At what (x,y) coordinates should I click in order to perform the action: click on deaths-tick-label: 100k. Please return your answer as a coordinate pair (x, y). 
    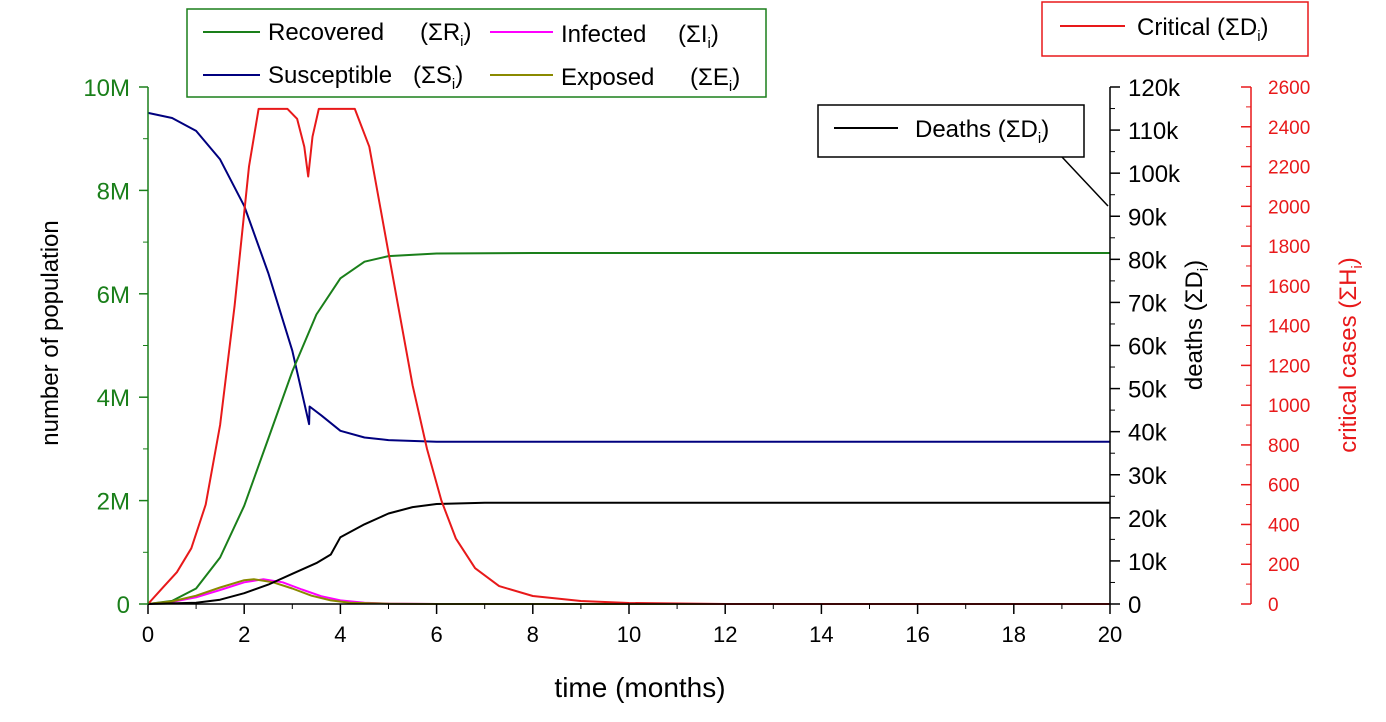
    Looking at the image, I should click on (1154, 174).